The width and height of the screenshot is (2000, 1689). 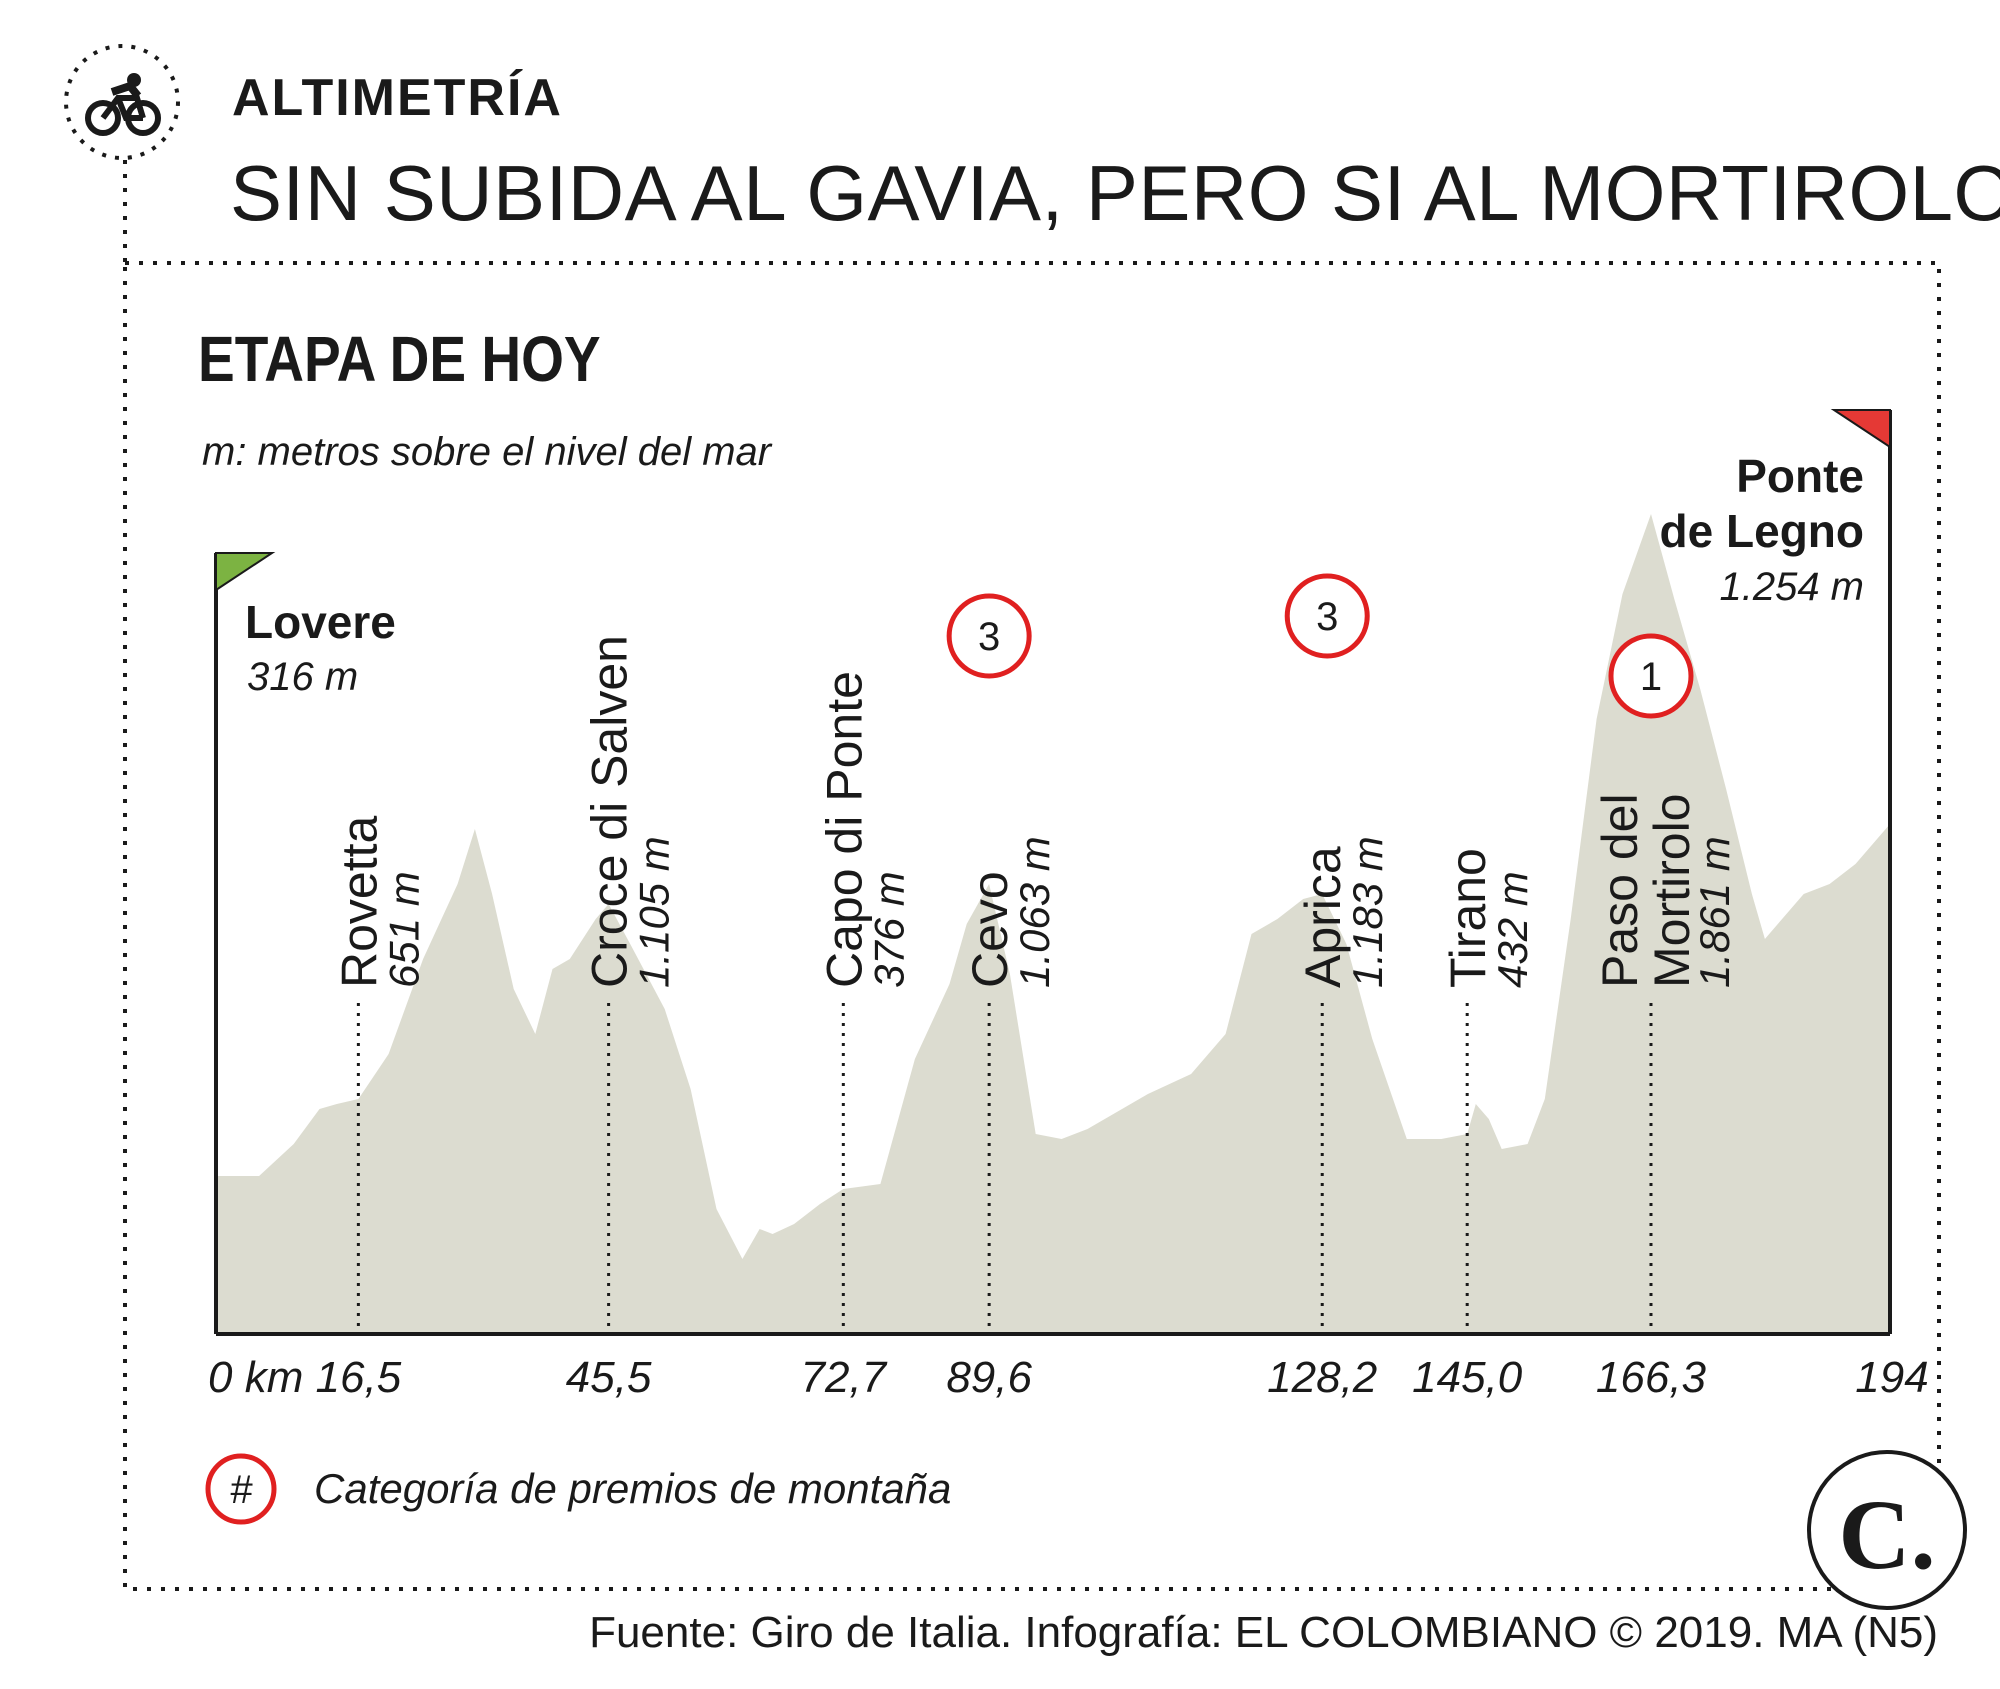 I want to click on x-tick-label: 194, so click(x=1891, y=1377).